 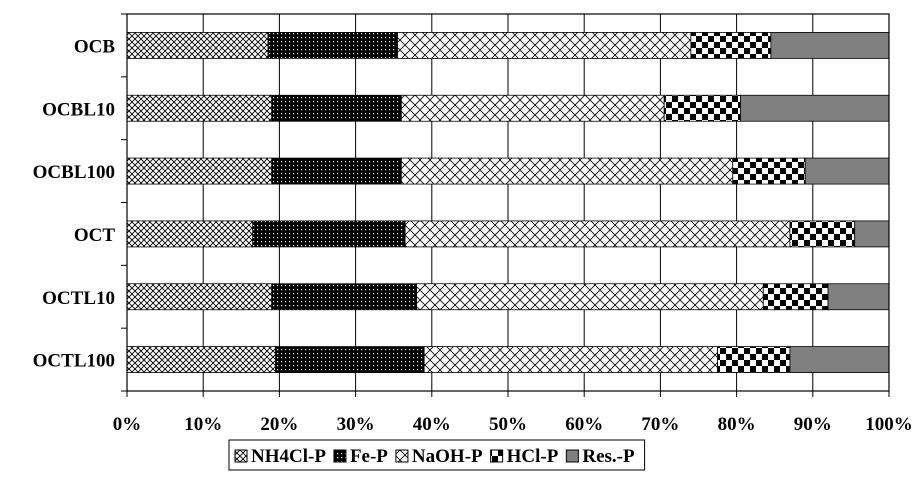 What do you see at coordinates (340, 456) in the screenshot?
I see `legend-swatch-fe-p` at bounding box center [340, 456].